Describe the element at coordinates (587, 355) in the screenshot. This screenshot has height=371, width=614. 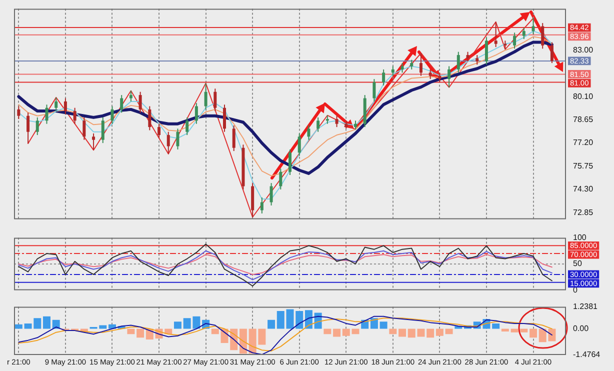
I see `y-tick-label: -1.4764` at that location.